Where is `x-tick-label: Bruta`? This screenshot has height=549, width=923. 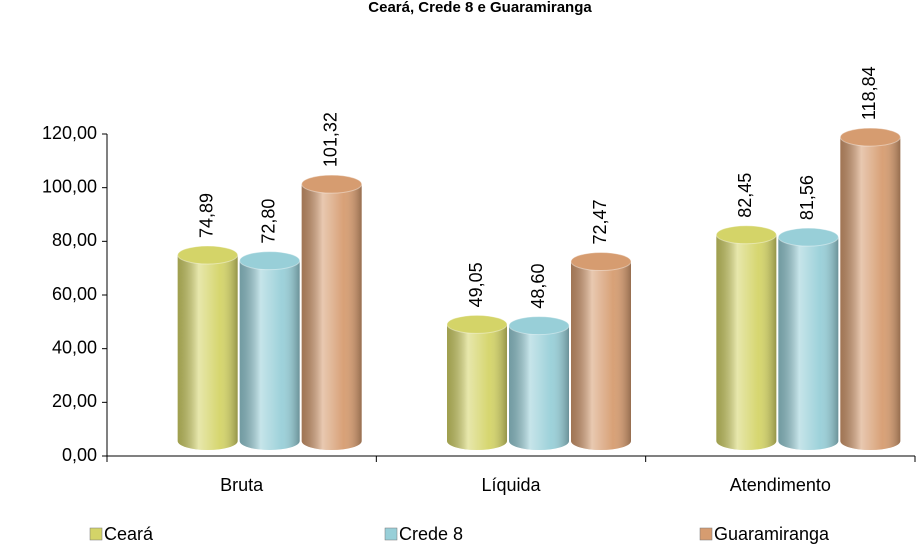
x-tick-label: Bruta is located at coordinates (242, 485).